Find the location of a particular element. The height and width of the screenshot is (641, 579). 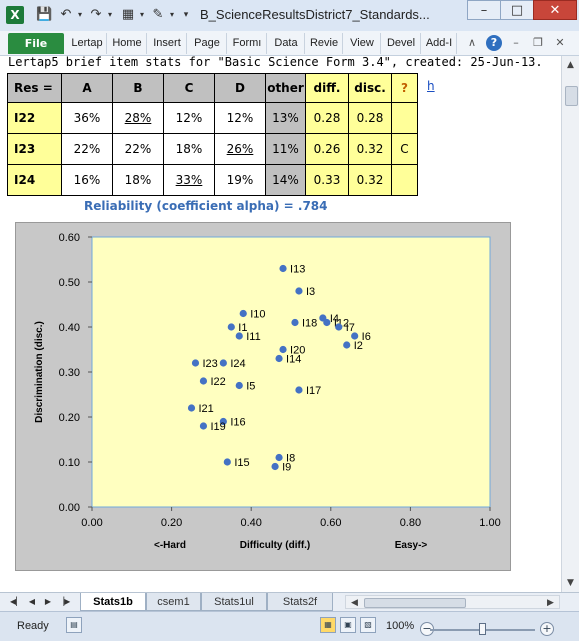

help-icon: ? is located at coordinates (494, 43).